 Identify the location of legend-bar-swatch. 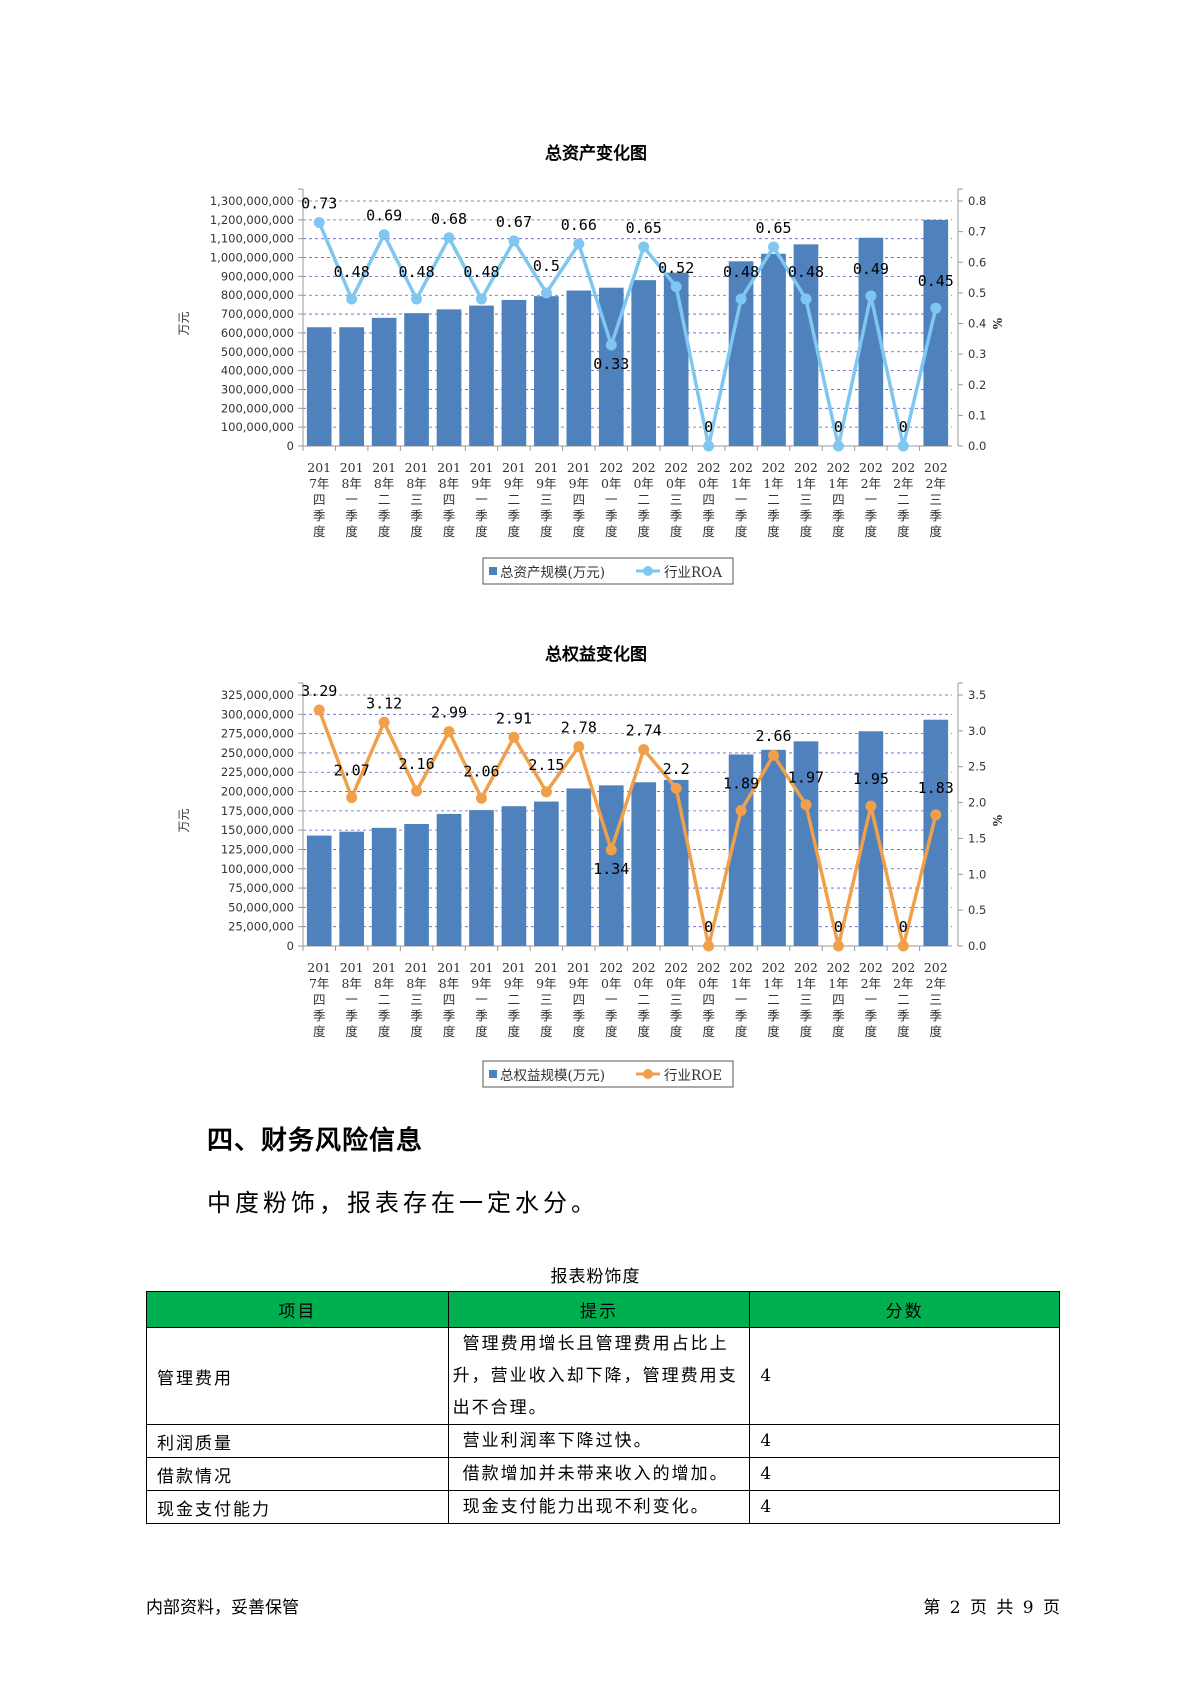
(493, 571).